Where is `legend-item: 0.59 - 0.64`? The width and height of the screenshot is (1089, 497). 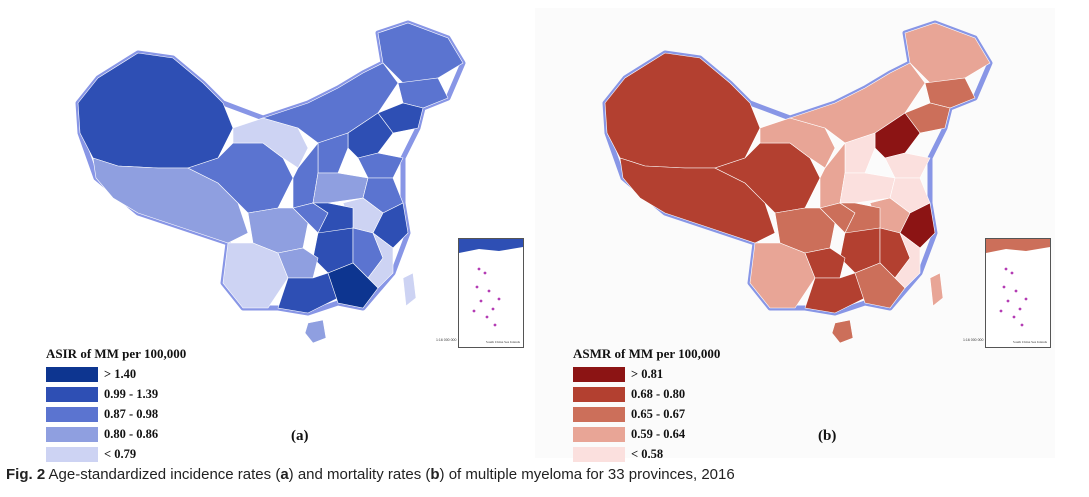 legend-item: 0.59 - 0.64 is located at coordinates (646, 434).